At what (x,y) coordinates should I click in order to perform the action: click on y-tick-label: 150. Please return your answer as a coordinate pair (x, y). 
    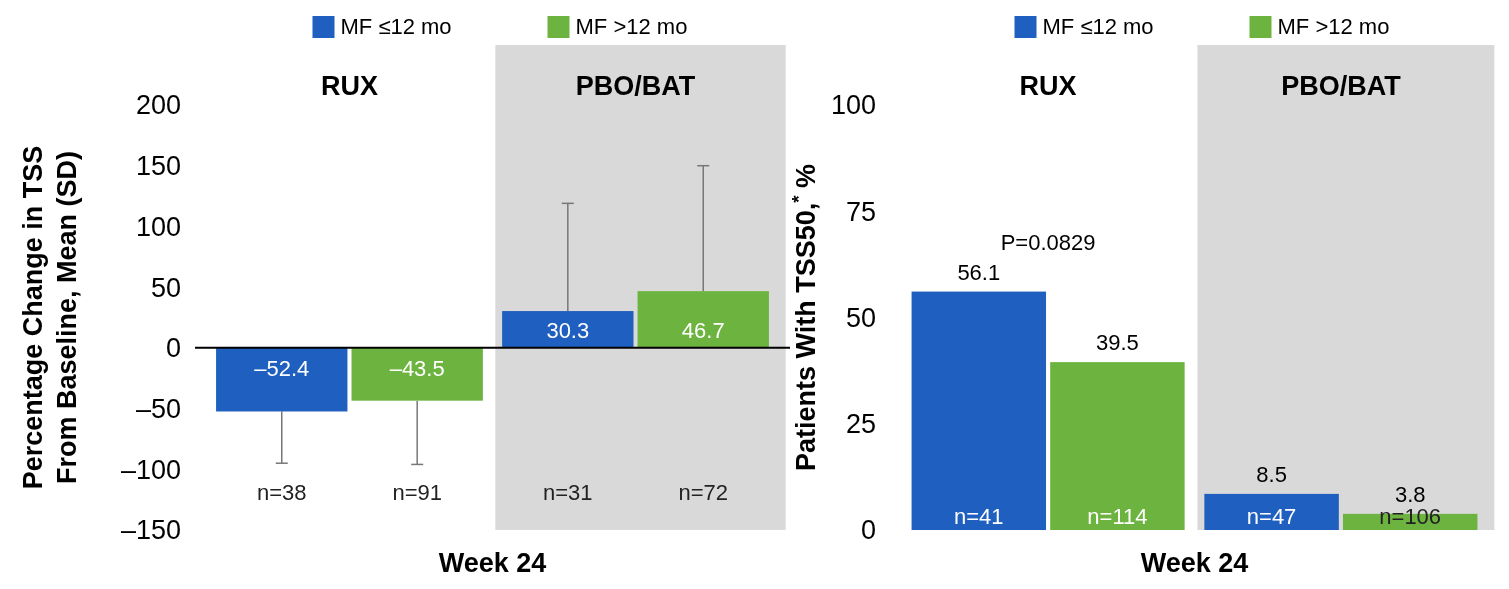
    Looking at the image, I should click on (158, 166).